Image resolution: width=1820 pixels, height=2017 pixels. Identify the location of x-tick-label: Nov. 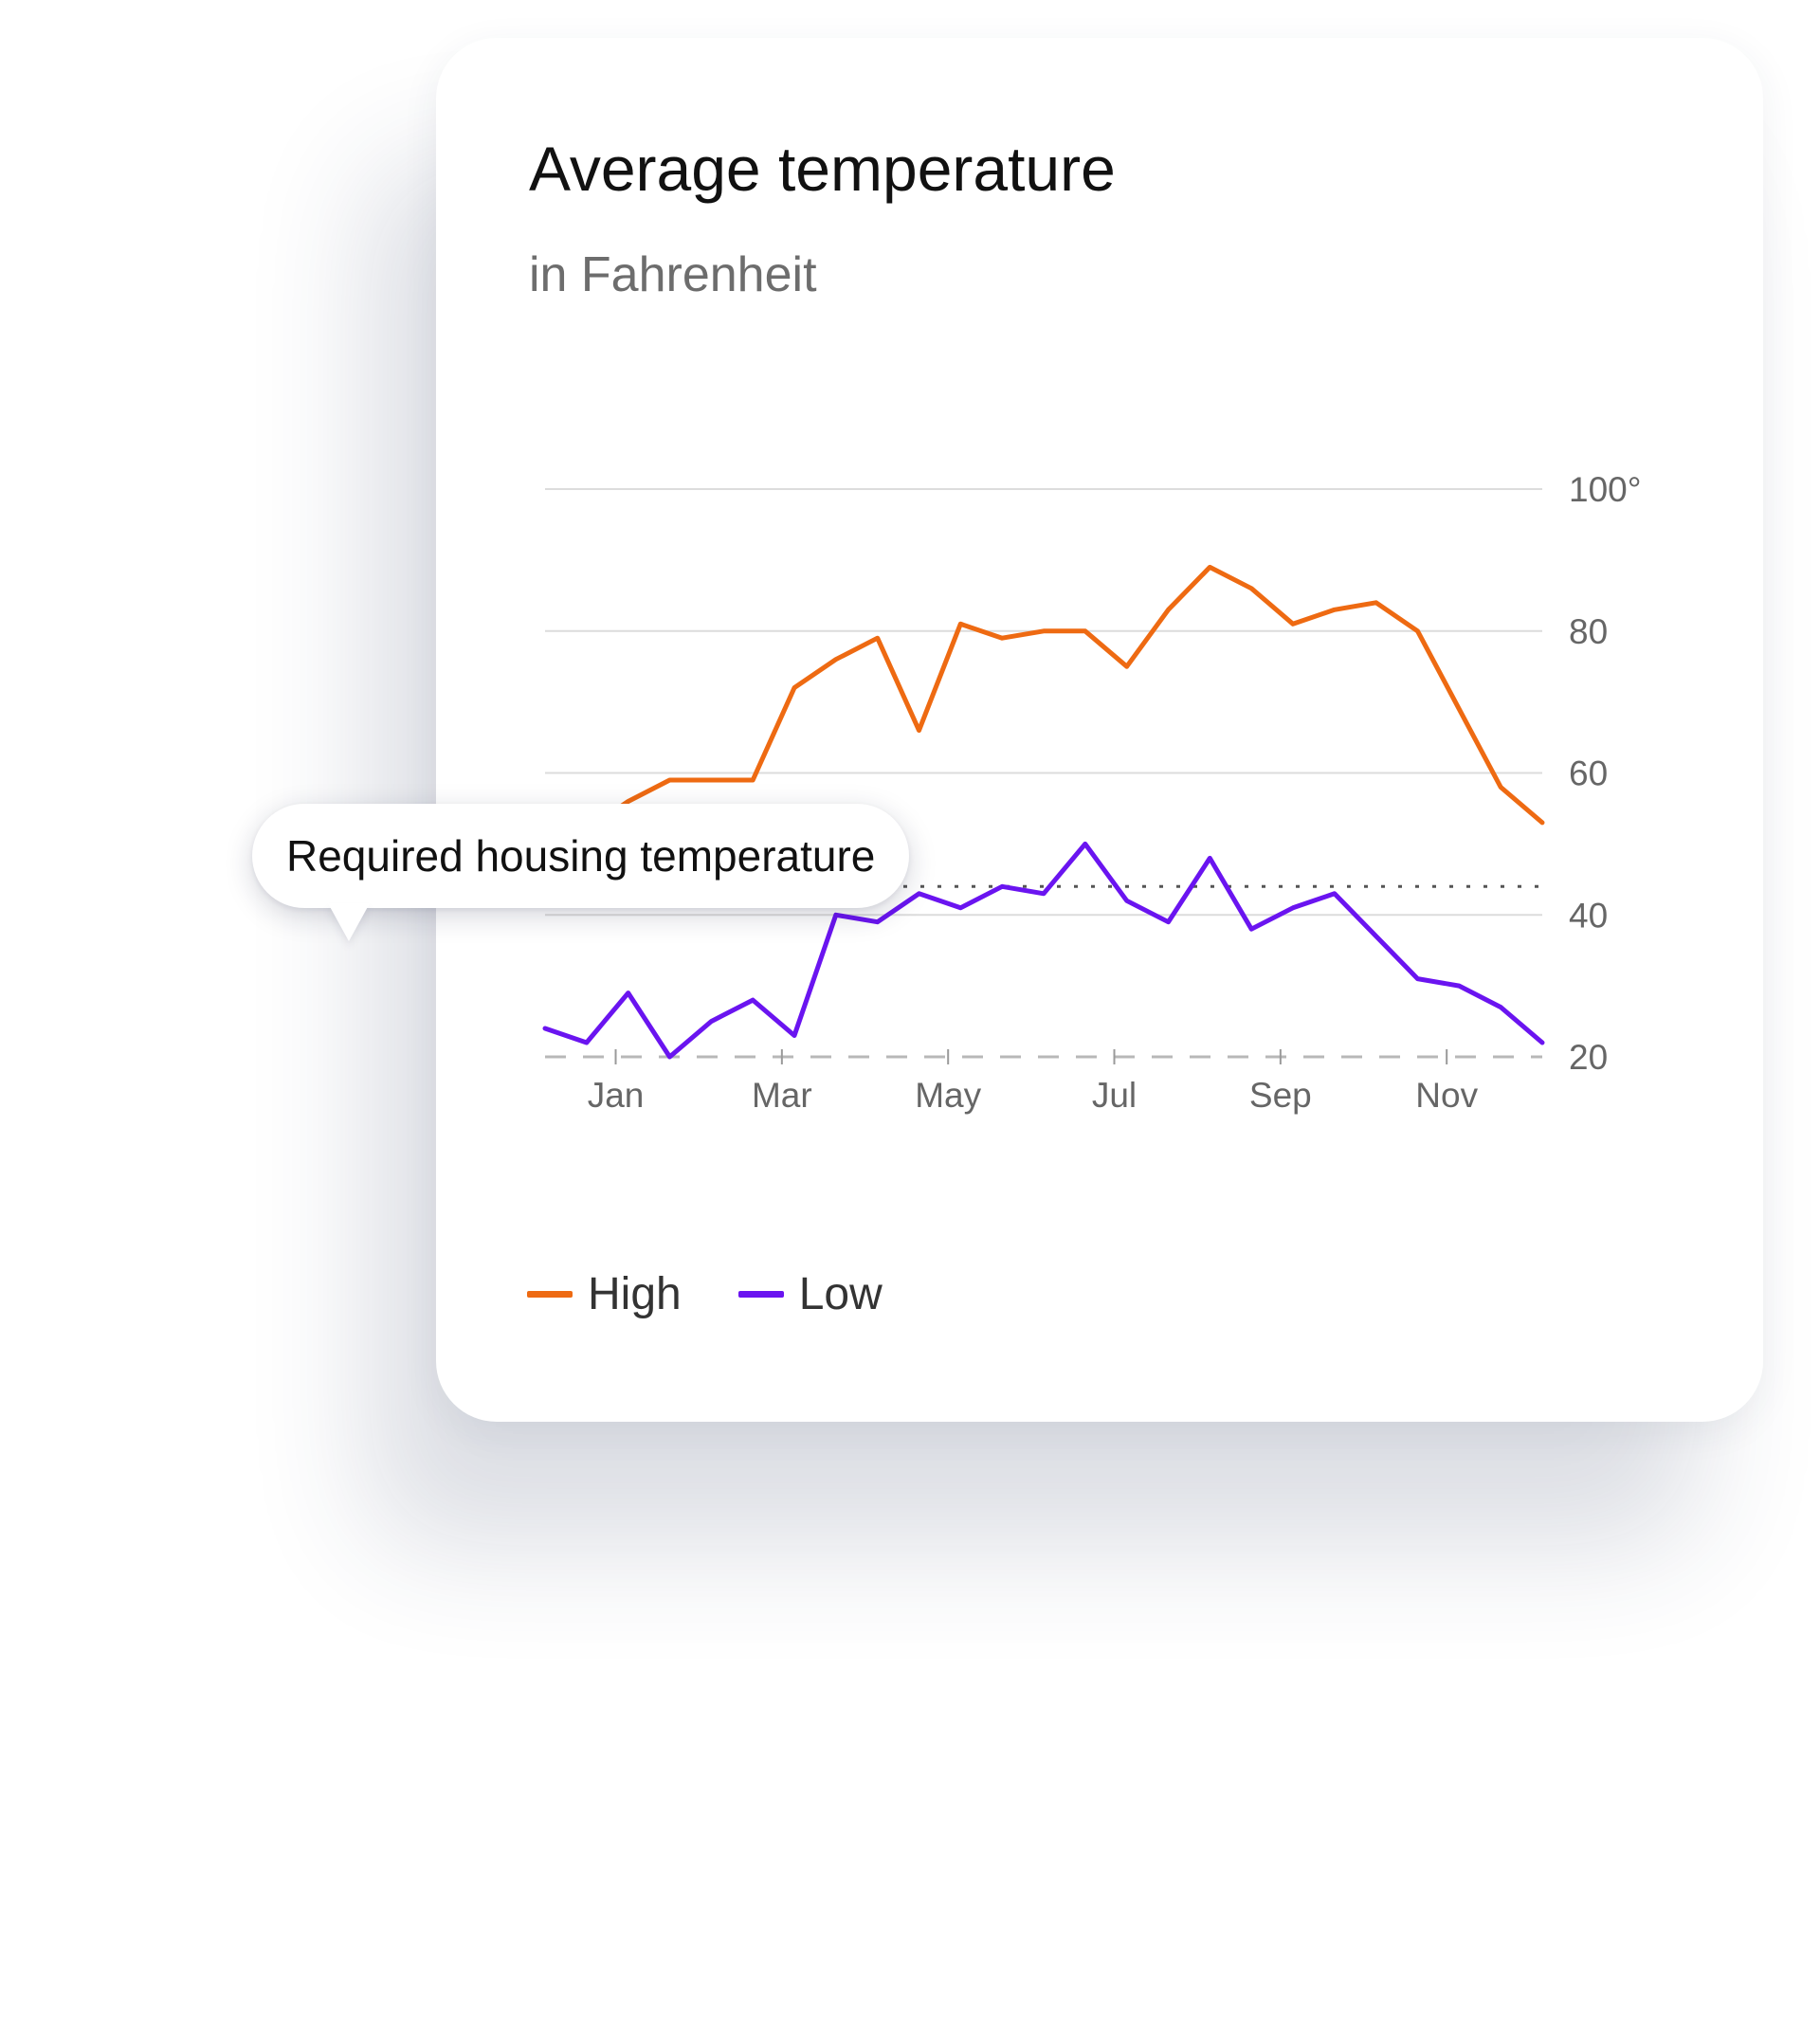
(1446, 1095).